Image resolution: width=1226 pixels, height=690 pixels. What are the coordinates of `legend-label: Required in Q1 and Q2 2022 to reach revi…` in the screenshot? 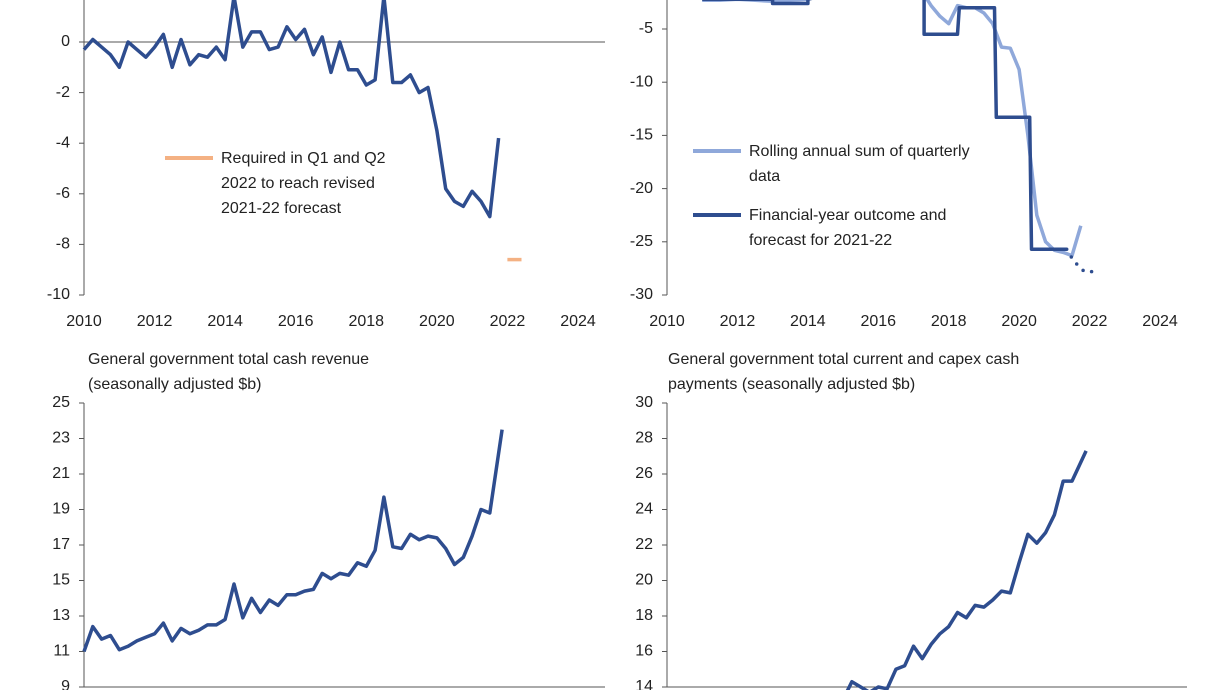 It's located at (303, 183).